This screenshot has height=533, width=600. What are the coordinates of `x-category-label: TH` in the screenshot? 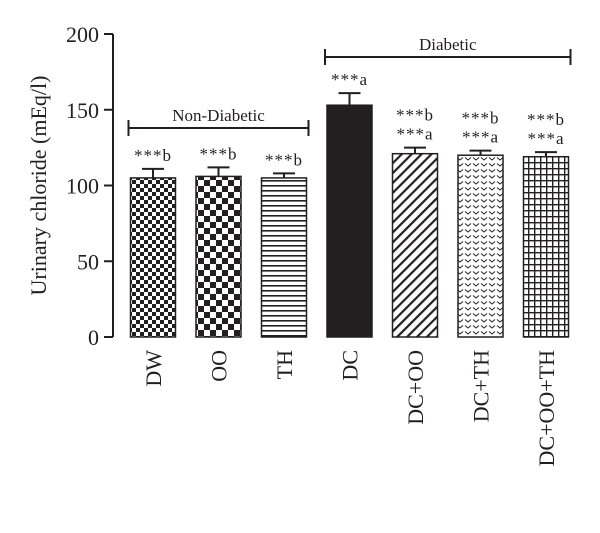 It's located at (284, 364).